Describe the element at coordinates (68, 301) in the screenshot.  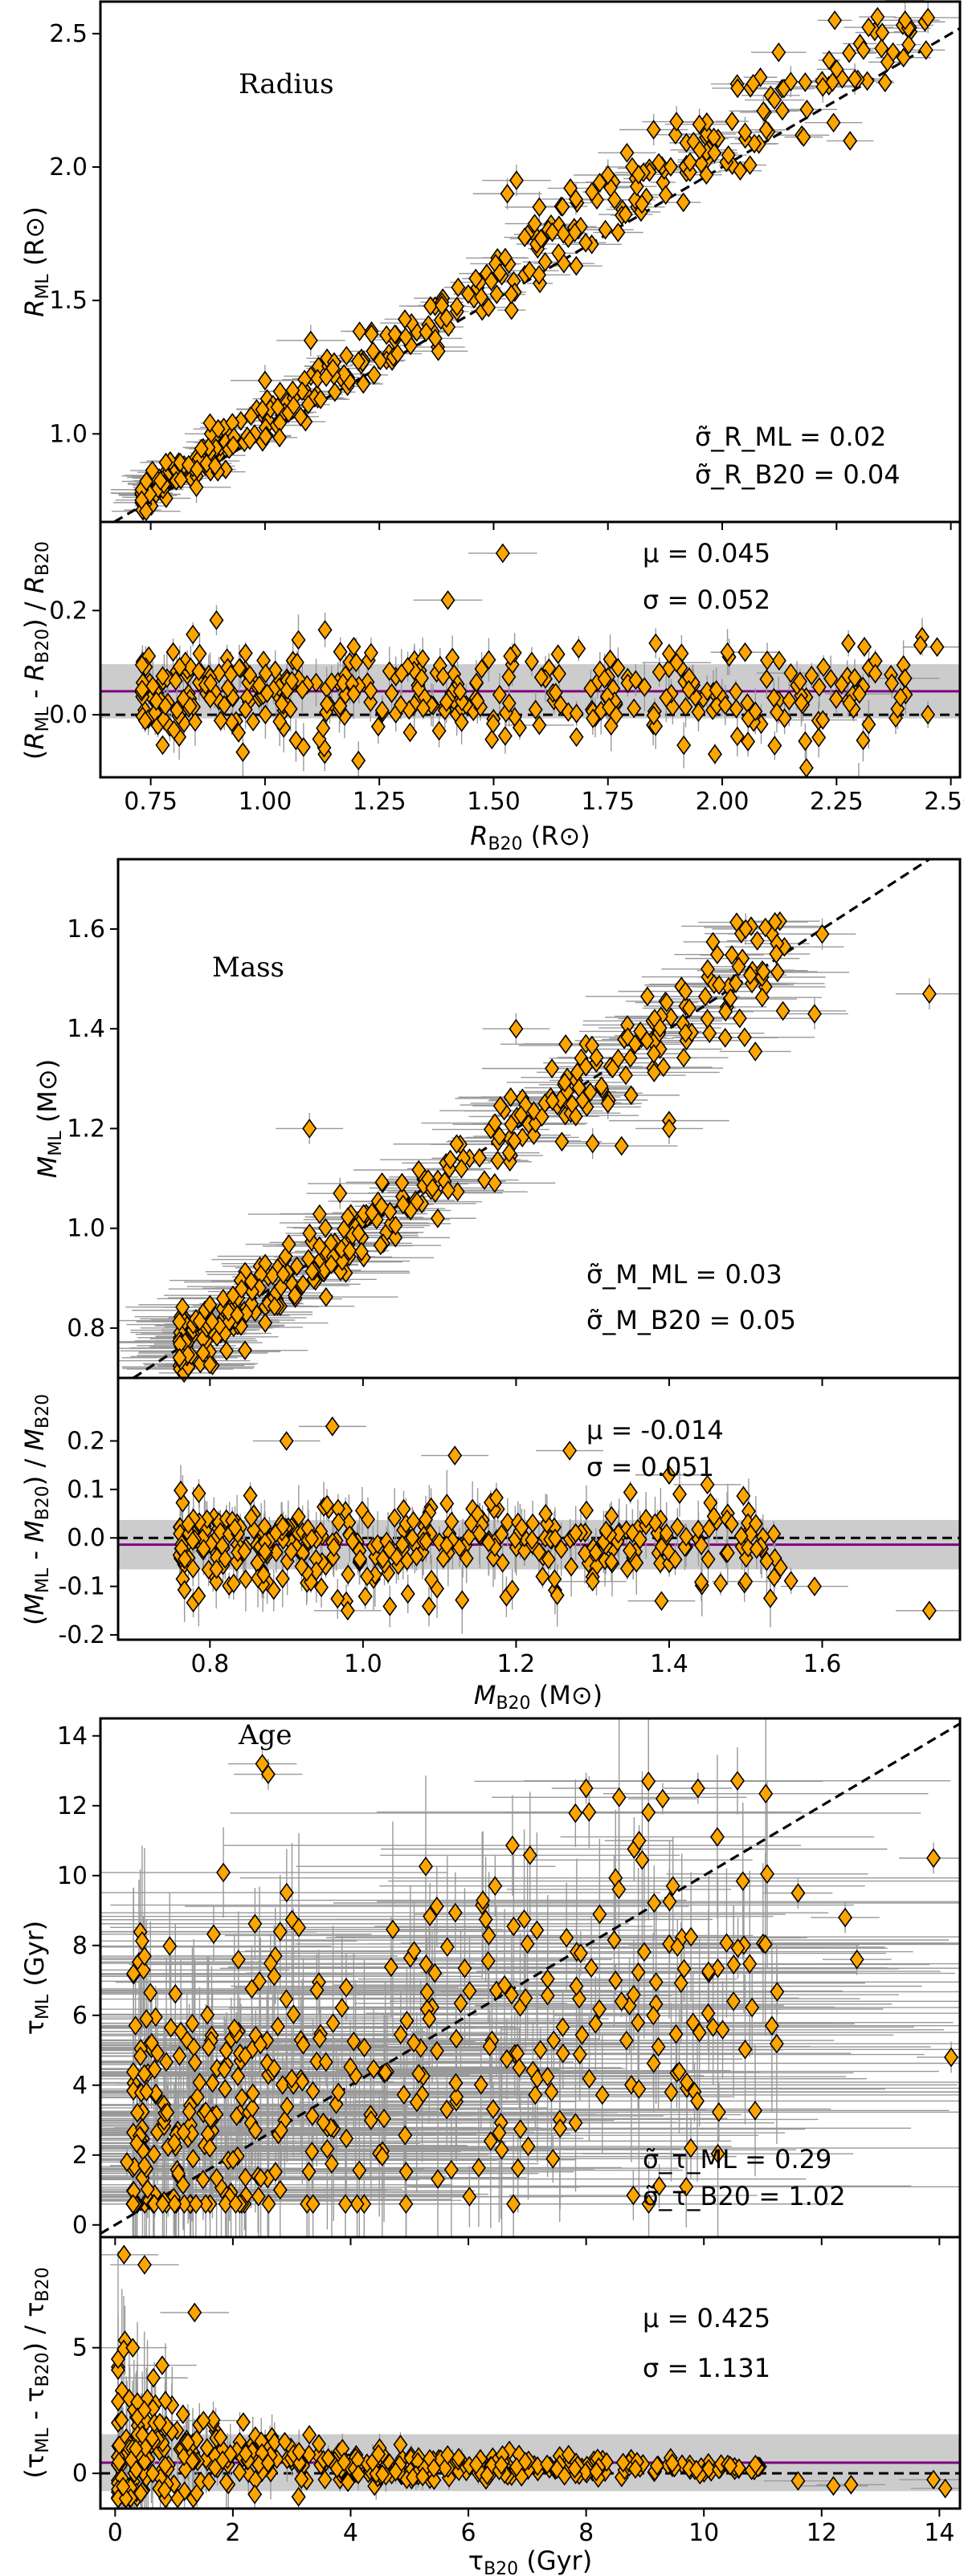
I see `radius-main-ytick-label-1: 1.5` at that location.